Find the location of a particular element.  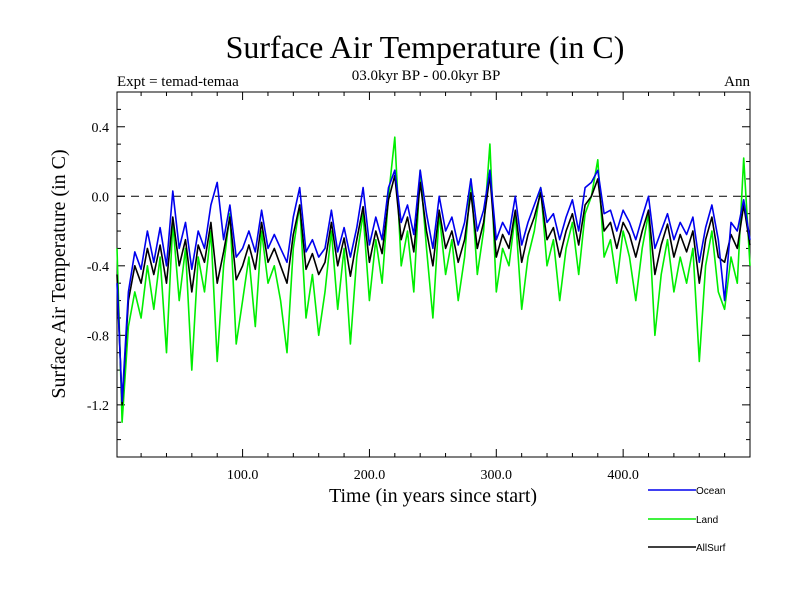

legend: Ocean Land AllSurf is located at coordinates (687, 520).